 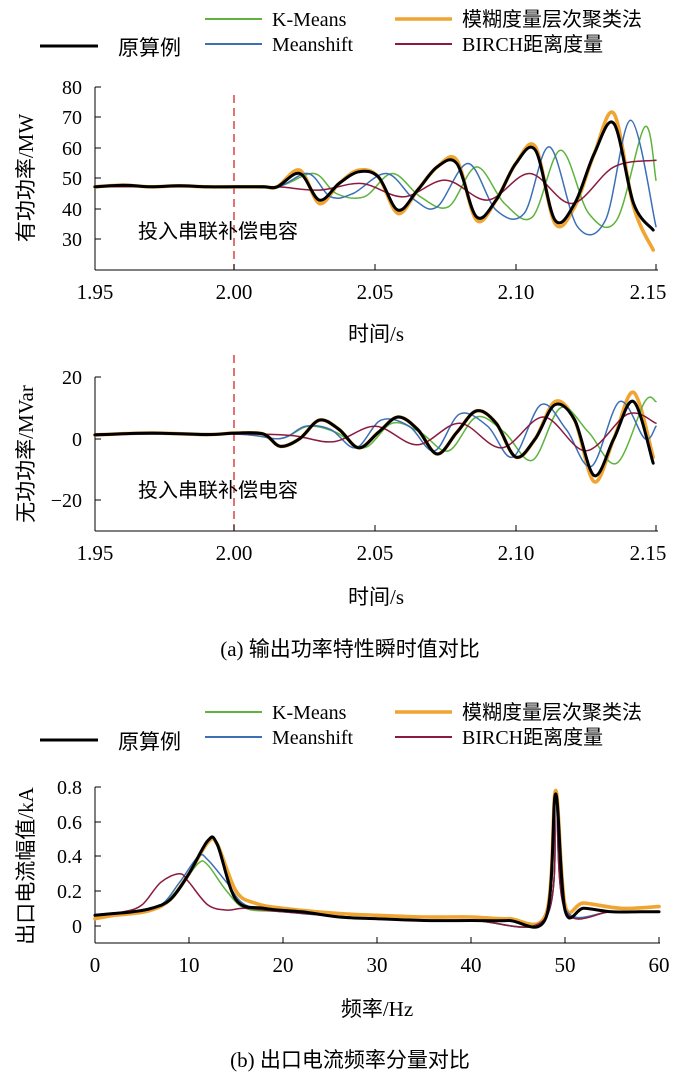 I want to click on reactive-power-x-axis-title: 时间/s, so click(x=376, y=597).